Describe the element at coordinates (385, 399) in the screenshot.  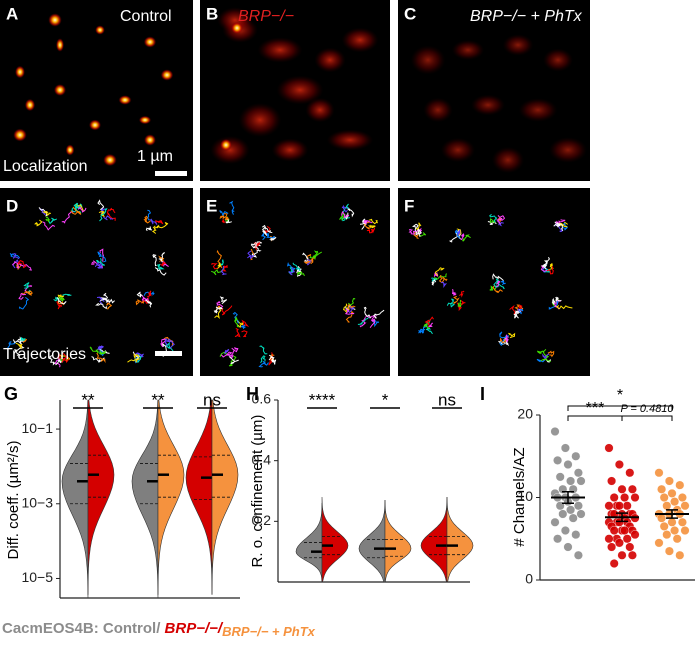
I see `significance-label: *` at that location.